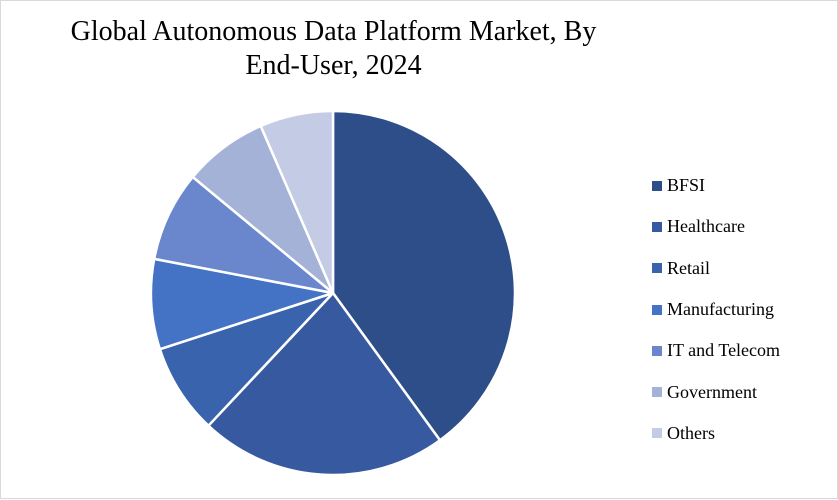 The height and width of the screenshot is (500, 838). Describe the element at coordinates (716, 433) in the screenshot. I see `legend-item: Others` at that location.